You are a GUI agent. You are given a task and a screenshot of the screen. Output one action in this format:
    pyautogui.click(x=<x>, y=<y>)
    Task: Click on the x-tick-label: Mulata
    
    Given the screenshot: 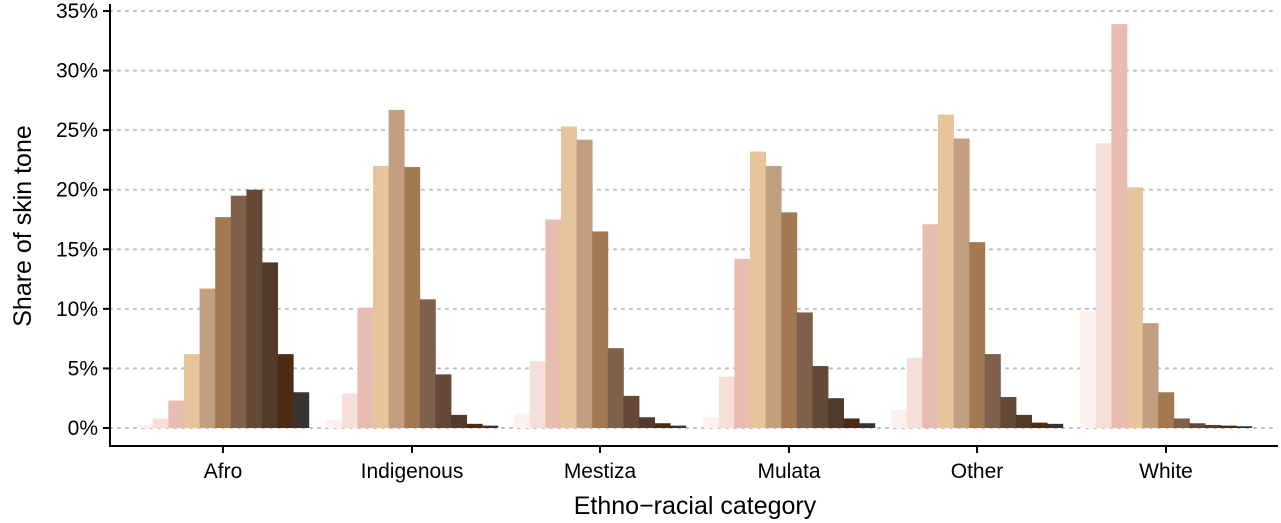 What is the action you would take?
    pyautogui.click(x=788, y=471)
    